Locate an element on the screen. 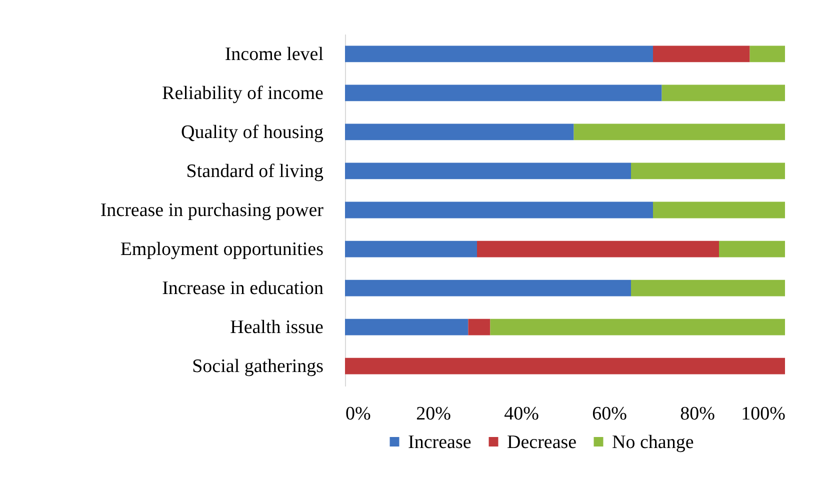  y-tick-label: Employment opportunities is located at coordinates (222, 249).